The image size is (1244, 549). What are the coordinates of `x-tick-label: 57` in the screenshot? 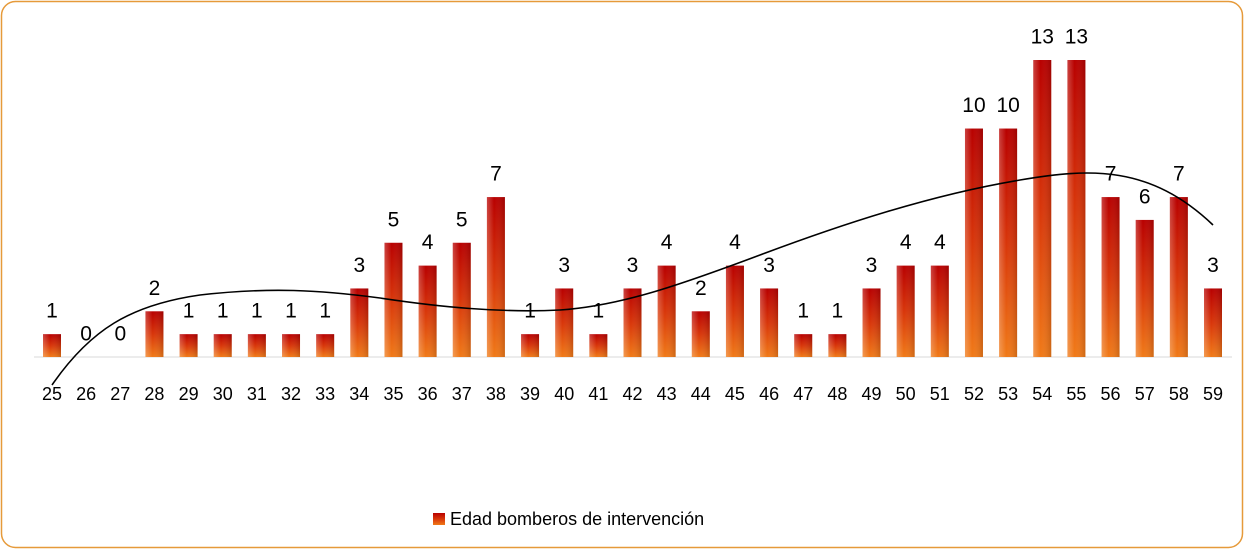 It's located at (1145, 394).